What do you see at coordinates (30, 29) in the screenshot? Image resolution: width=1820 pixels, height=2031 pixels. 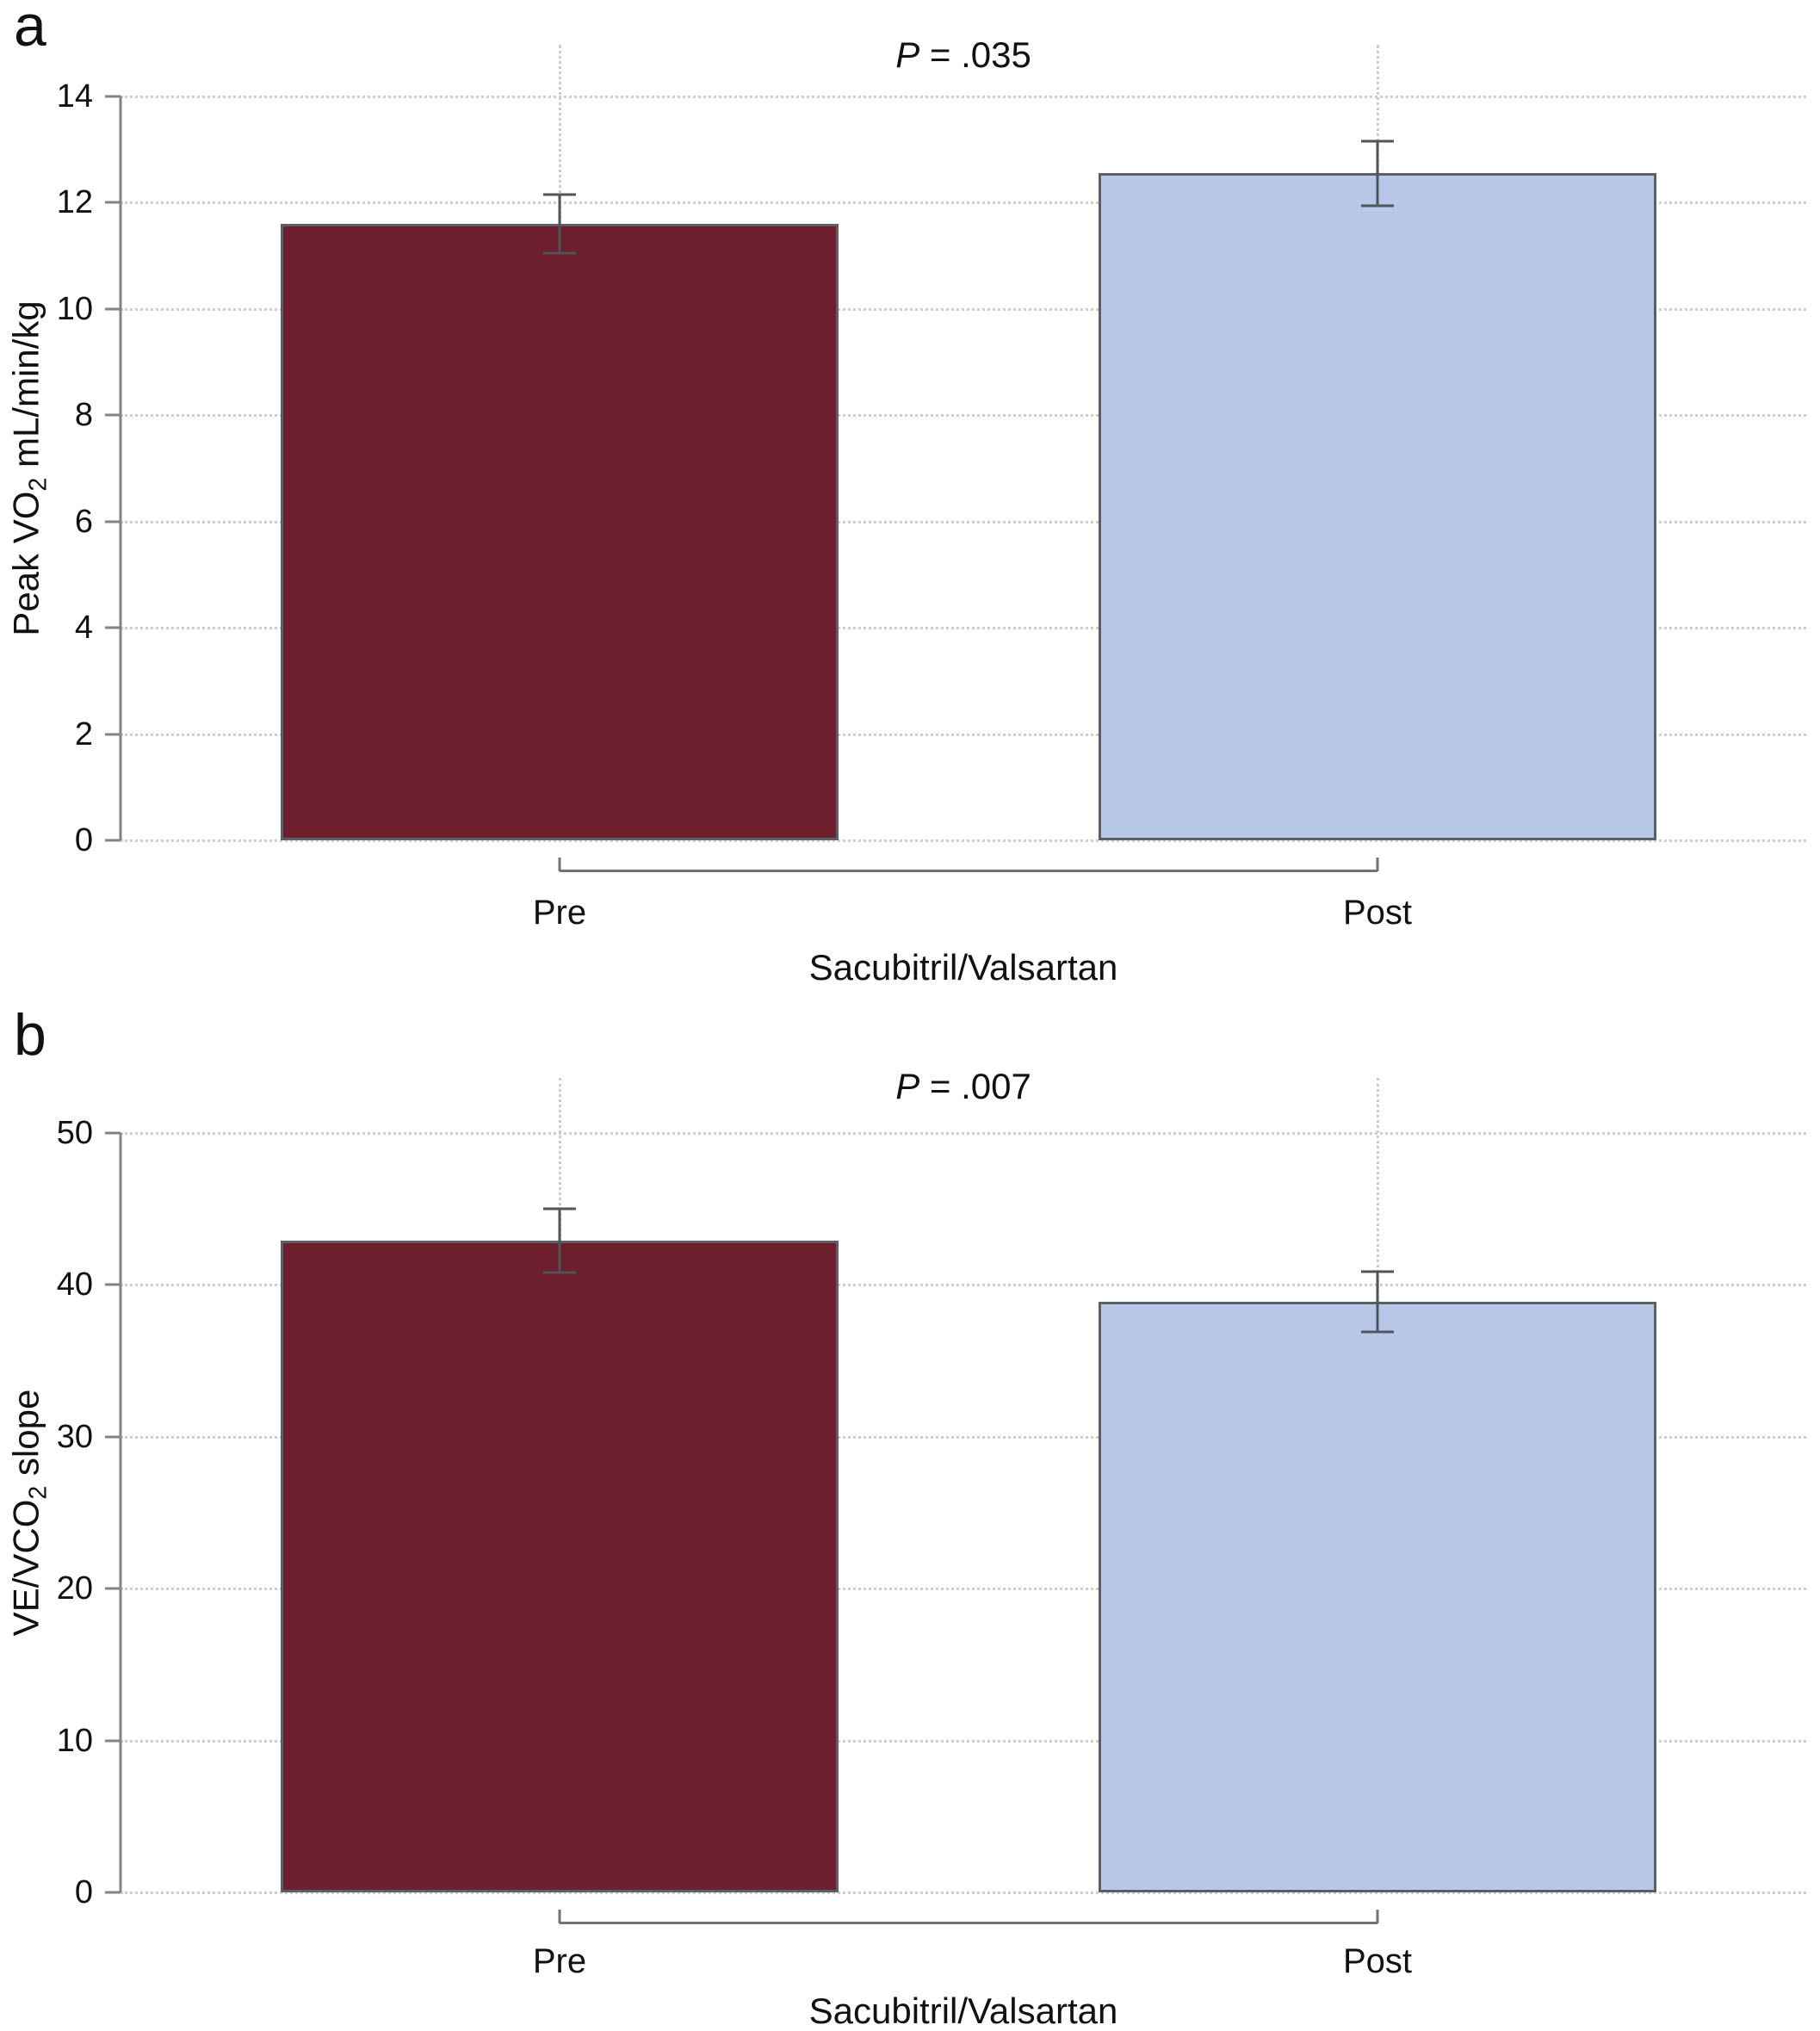 I see `panel-a-letter: a` at bounding box center [30, 29].